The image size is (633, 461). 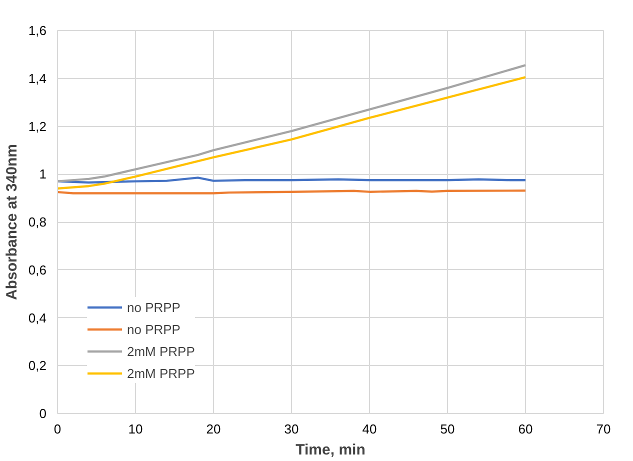 I want to click on y-axis-title: Absorbance at 340nm, so click(x=11, y=222).